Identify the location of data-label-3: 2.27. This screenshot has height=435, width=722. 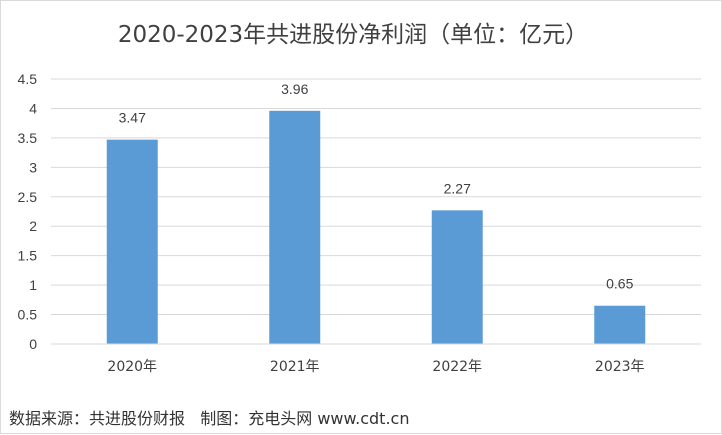
(457, 188).